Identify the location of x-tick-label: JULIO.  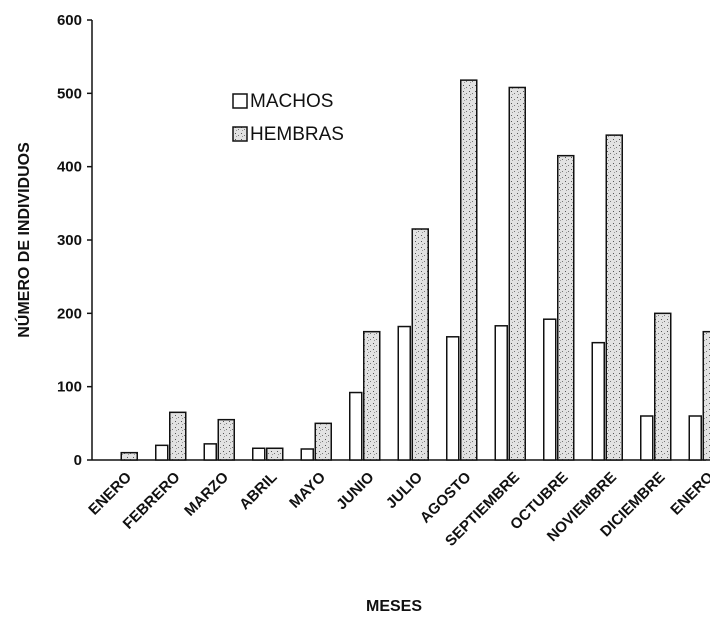
(404, 490).